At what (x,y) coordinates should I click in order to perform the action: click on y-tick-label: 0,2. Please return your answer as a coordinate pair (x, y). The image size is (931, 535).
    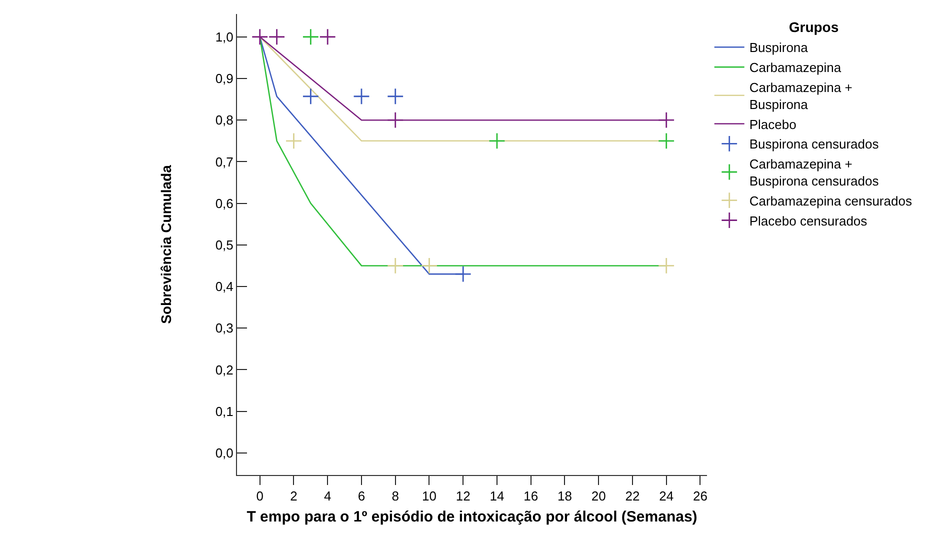
    Looking at the image, I should click on (224, 370).